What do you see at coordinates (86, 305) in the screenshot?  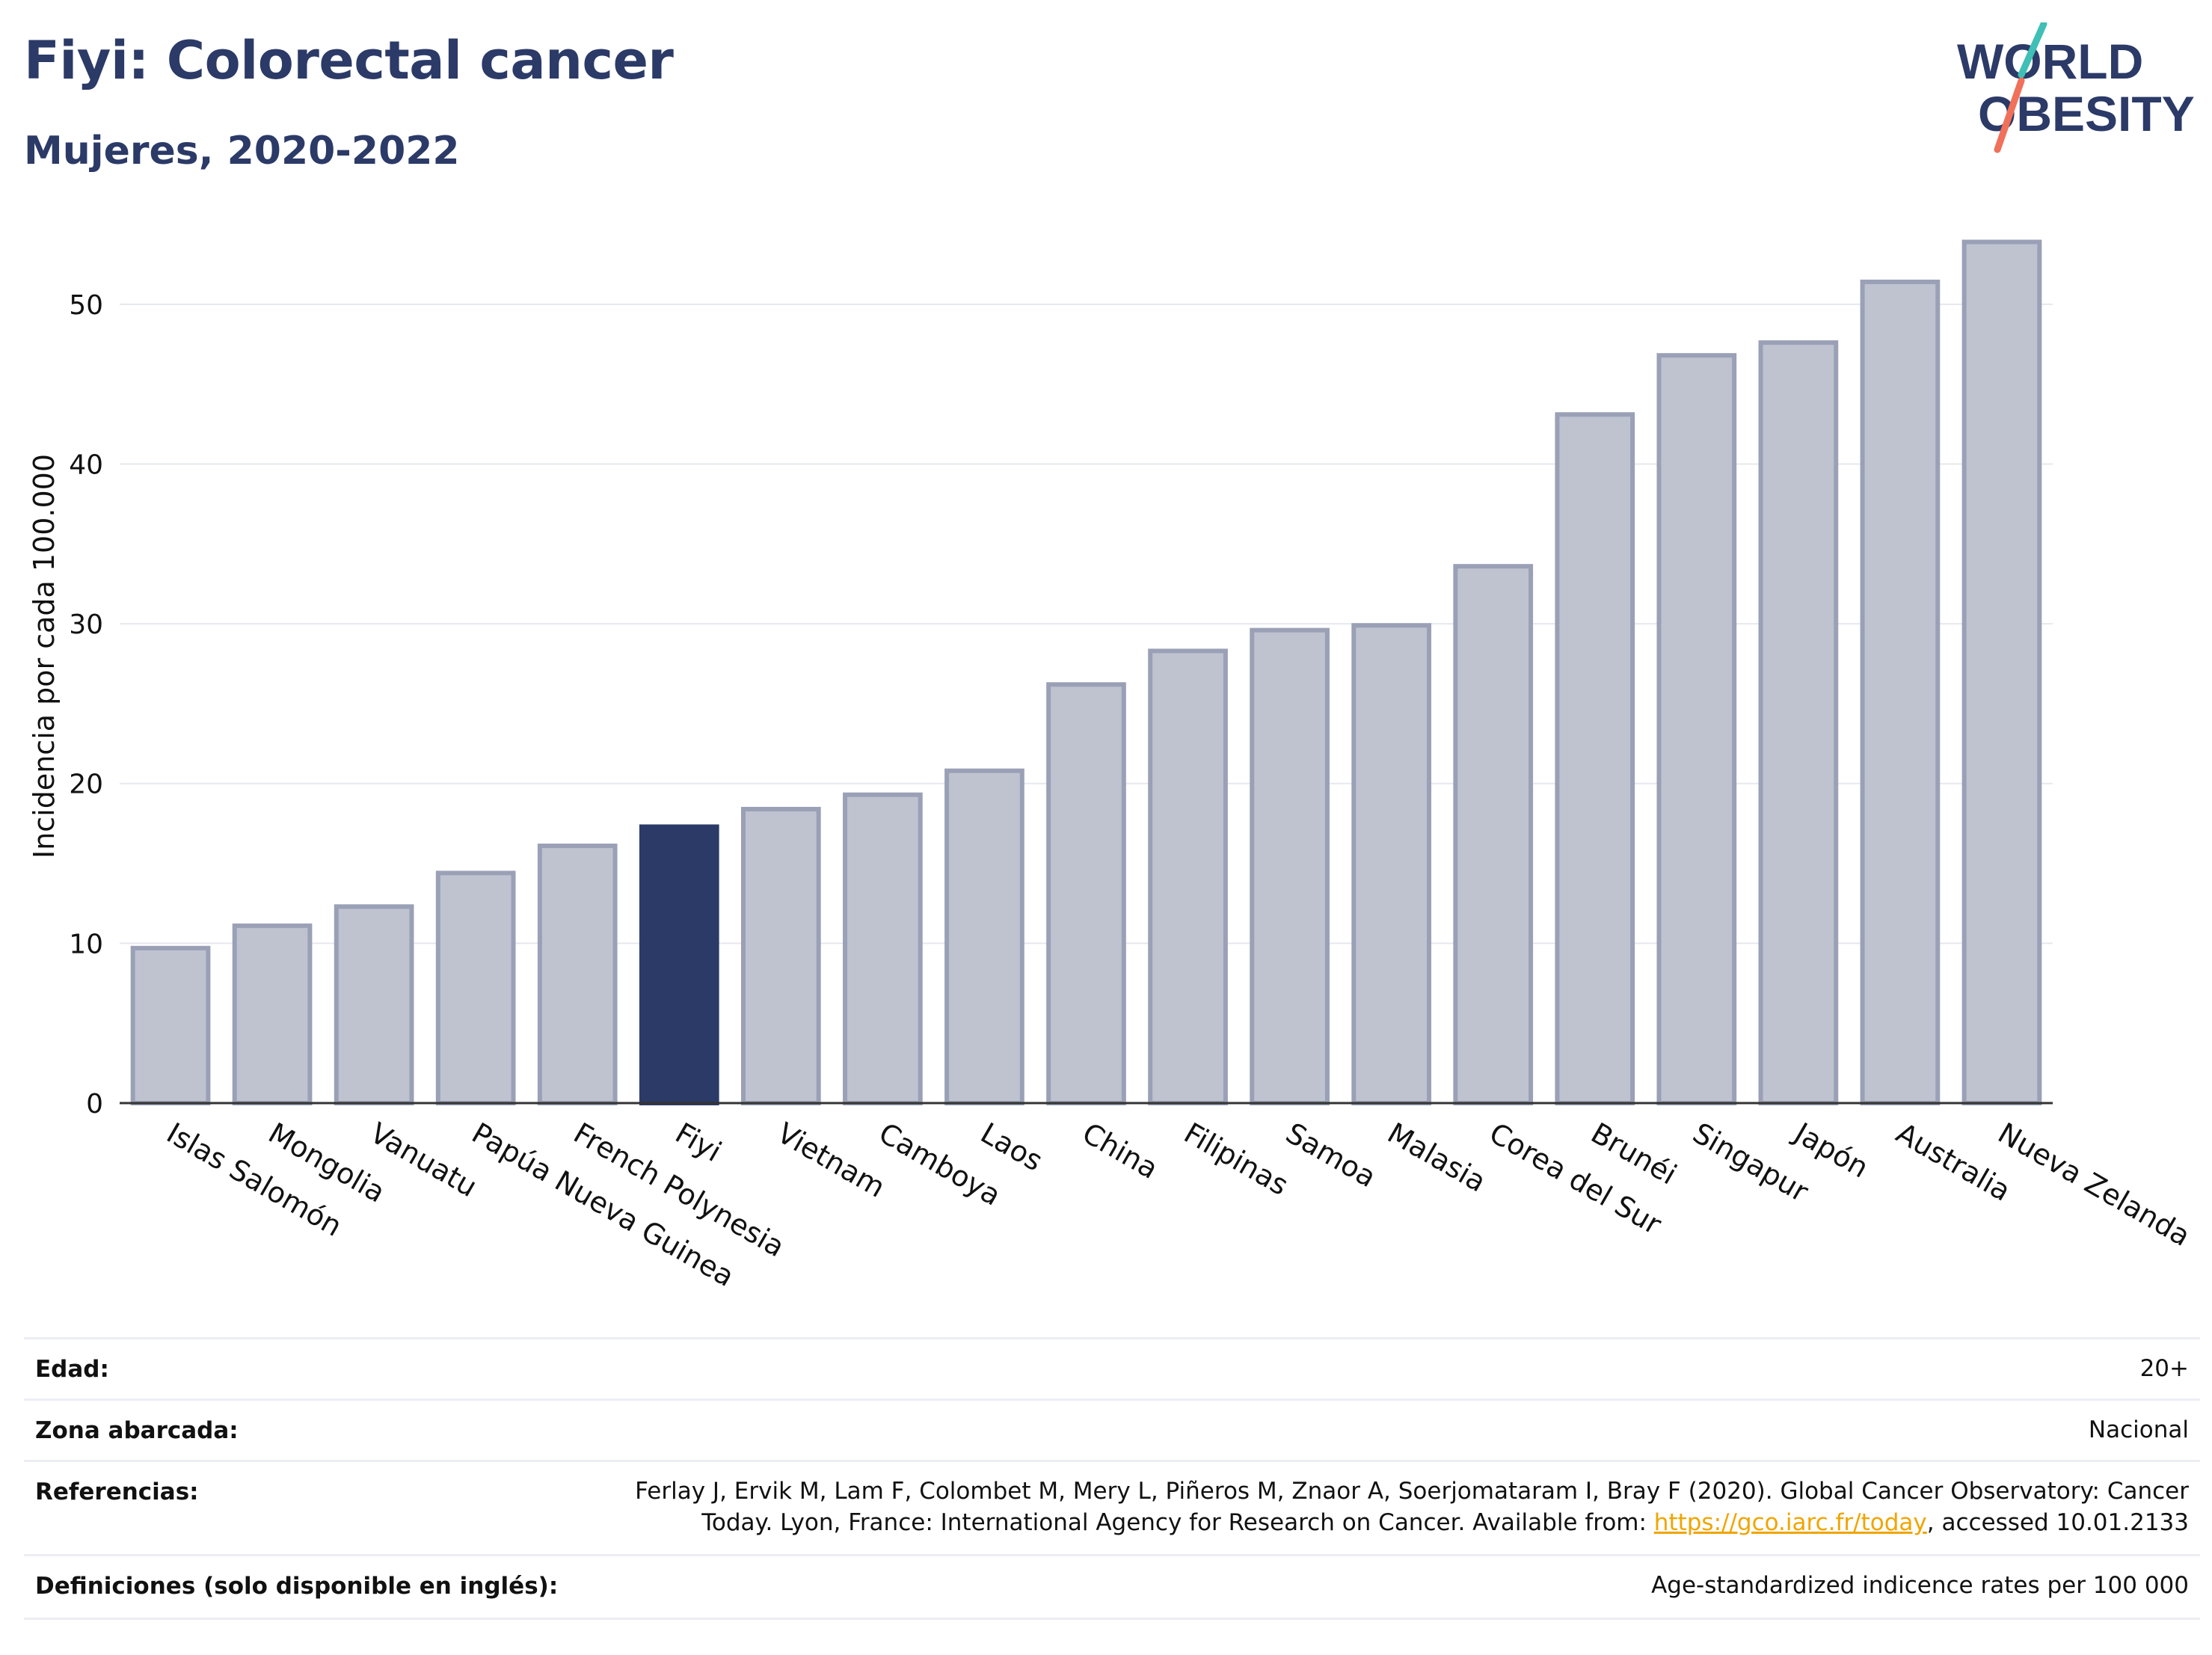 I see `y-tick-label: 50` at bounding box center [86, 305].